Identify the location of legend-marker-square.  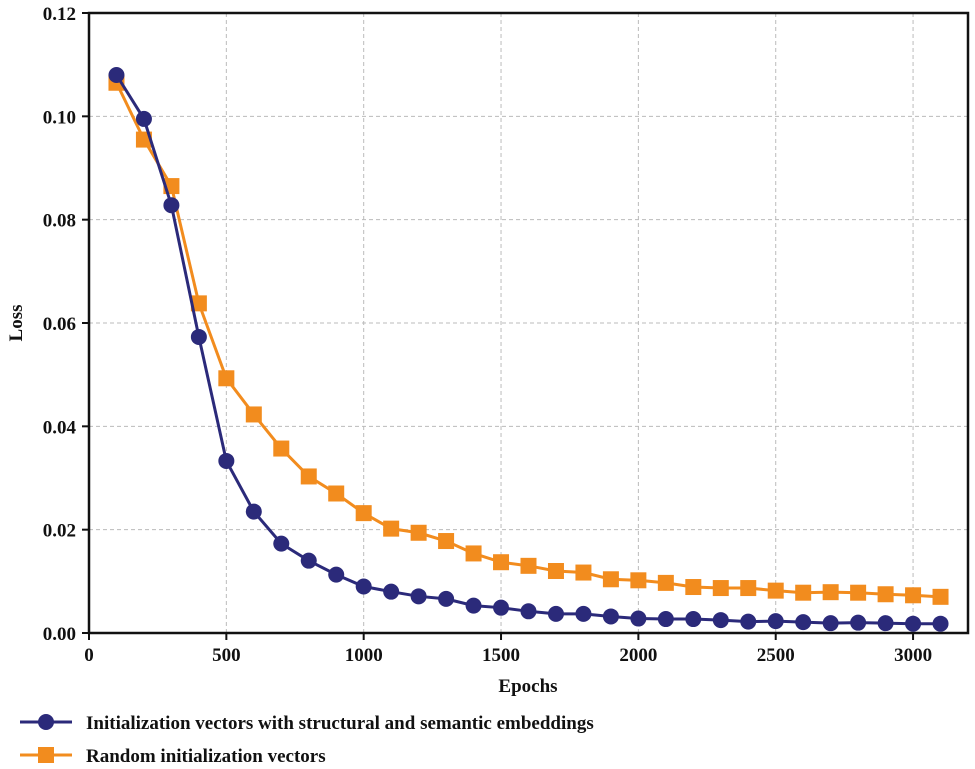
(46, 755).